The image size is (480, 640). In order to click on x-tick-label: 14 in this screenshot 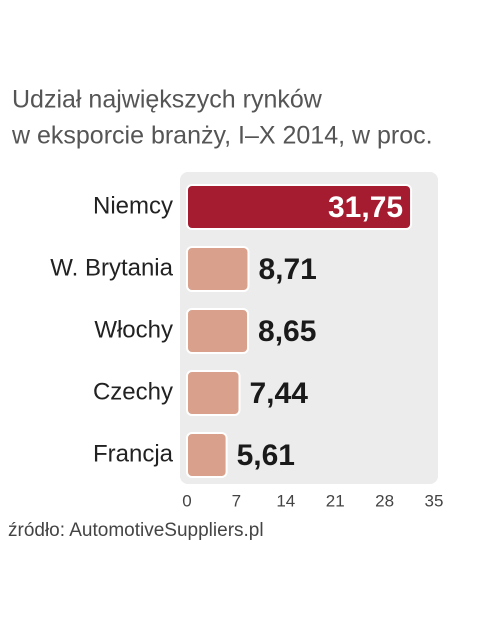, I will do `click(285, 500)`.